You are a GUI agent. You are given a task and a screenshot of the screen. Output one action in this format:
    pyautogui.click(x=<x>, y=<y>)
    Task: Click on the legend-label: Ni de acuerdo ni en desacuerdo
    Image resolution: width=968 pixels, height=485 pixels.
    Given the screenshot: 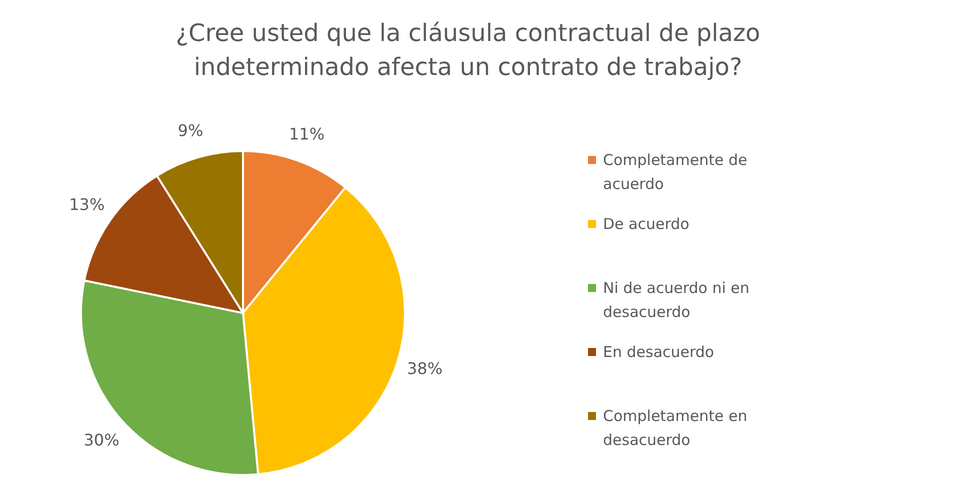 What is the action you would take?
    pyautogui.click(x=676, y=300)
    